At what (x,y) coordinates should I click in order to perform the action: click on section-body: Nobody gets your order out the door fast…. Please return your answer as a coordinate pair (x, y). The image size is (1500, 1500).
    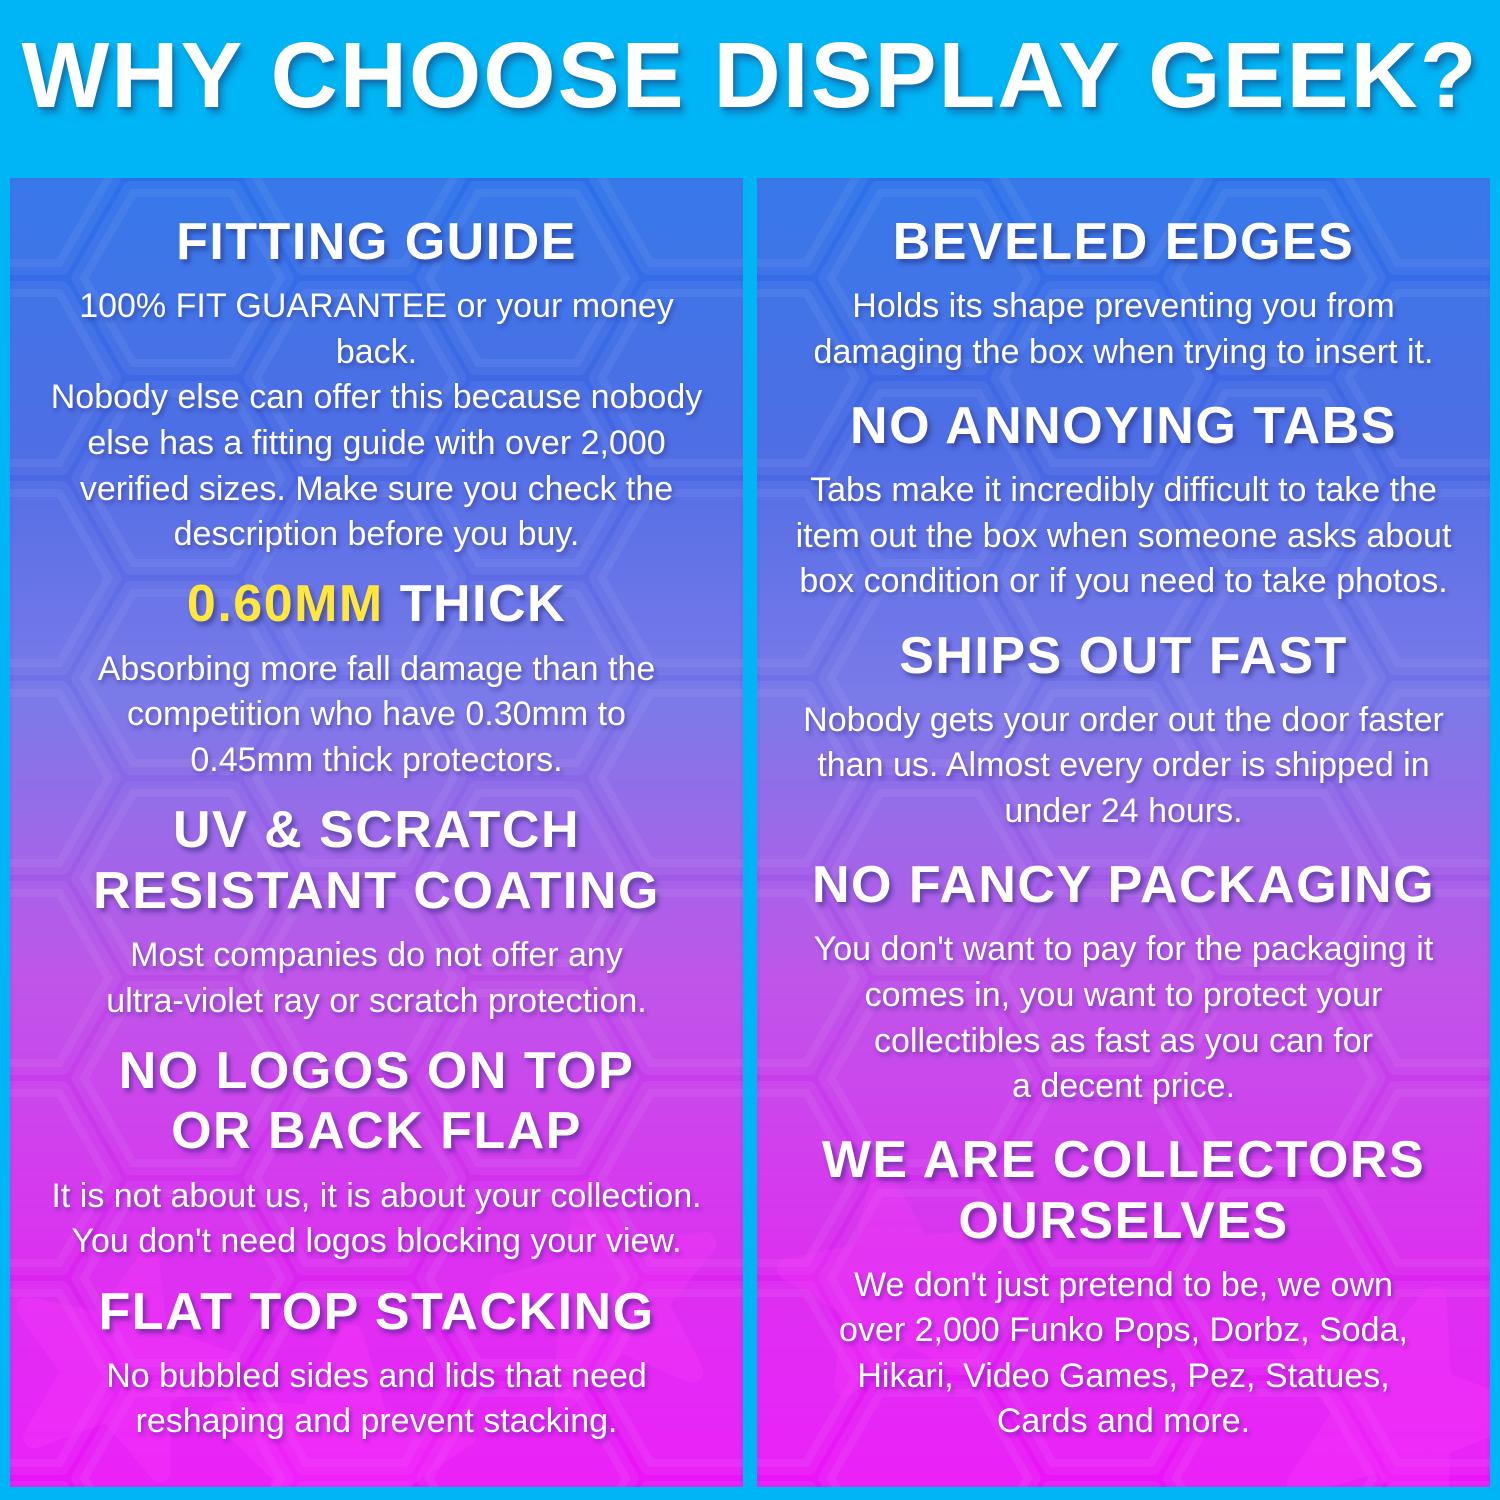
    Looking at the image, I should click on (1123, 765).